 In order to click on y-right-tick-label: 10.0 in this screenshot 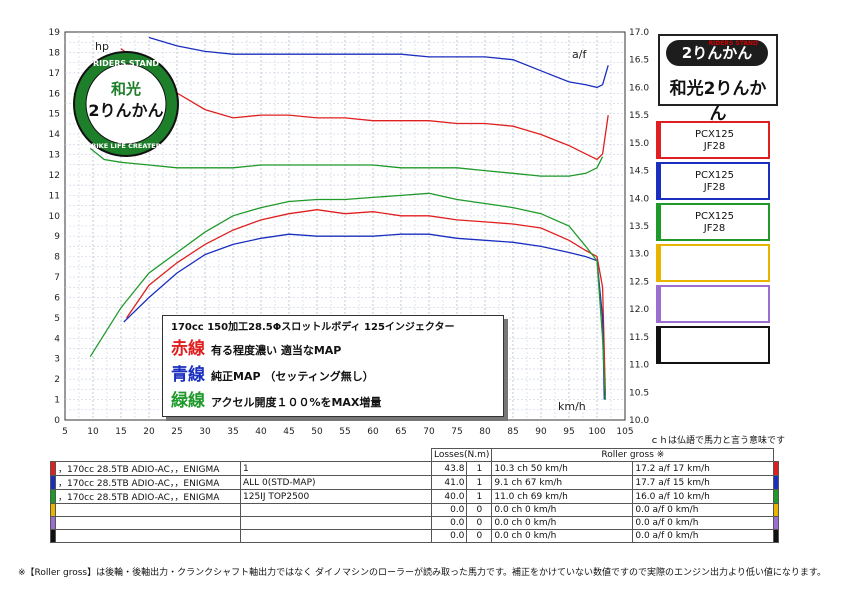, I will do `click(639, 421)`.